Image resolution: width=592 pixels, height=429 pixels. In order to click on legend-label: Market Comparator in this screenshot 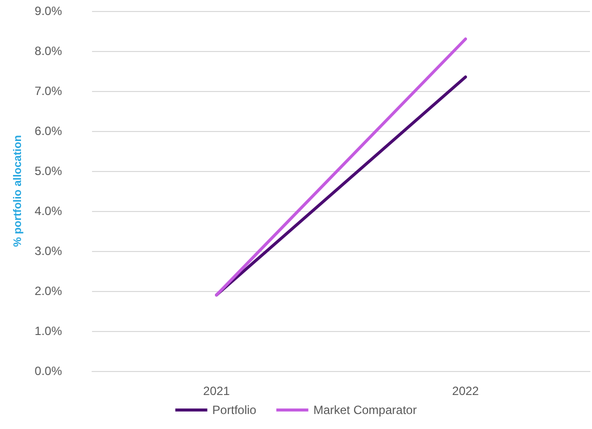, I will do `click(365, 410)`.